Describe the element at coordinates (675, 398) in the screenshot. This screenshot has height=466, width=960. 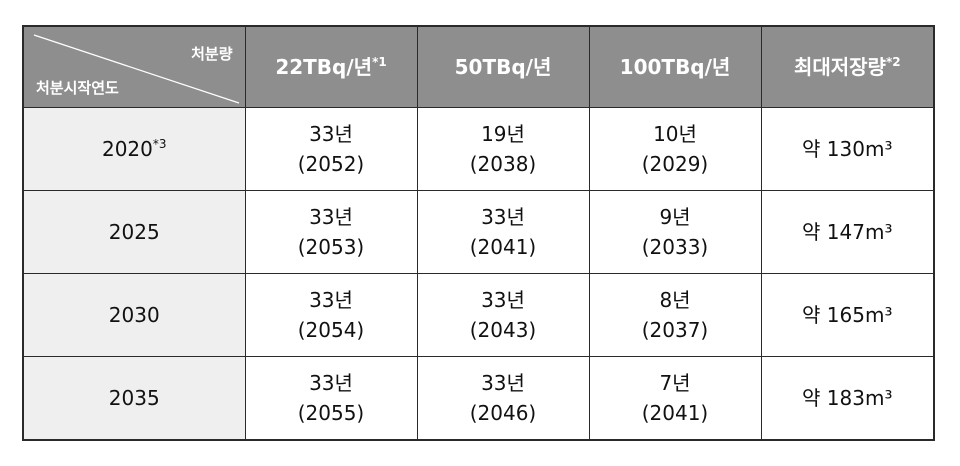
I see `period-cell: 7년 (2041)` at that location.